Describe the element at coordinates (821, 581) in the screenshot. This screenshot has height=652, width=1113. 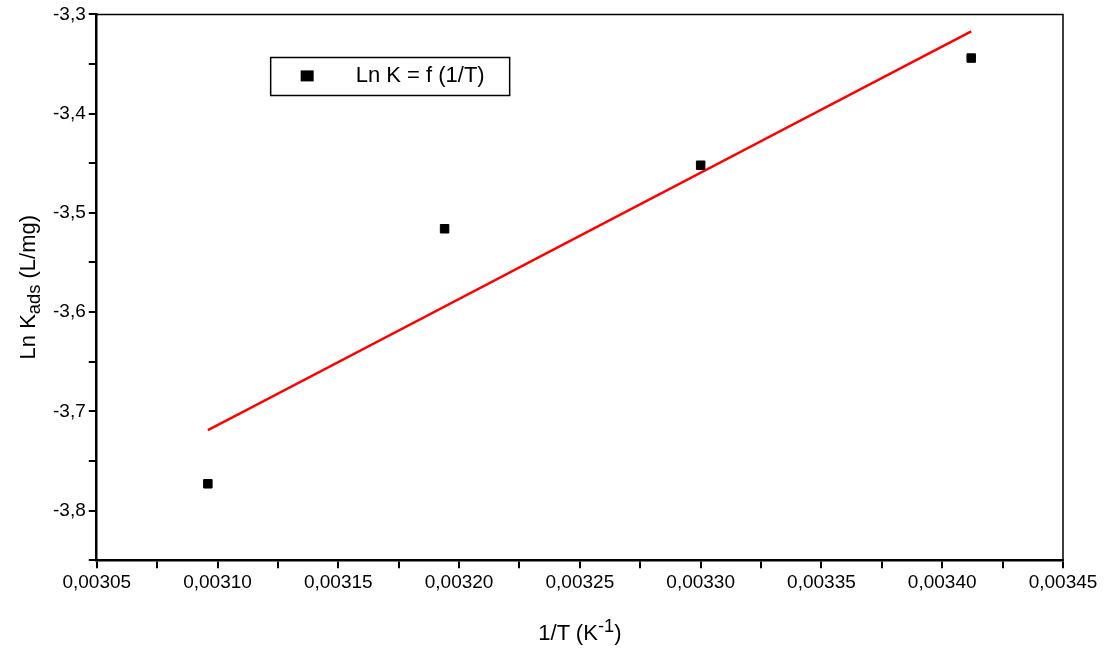
I see `x-tick-label: 0,00335` at that location.